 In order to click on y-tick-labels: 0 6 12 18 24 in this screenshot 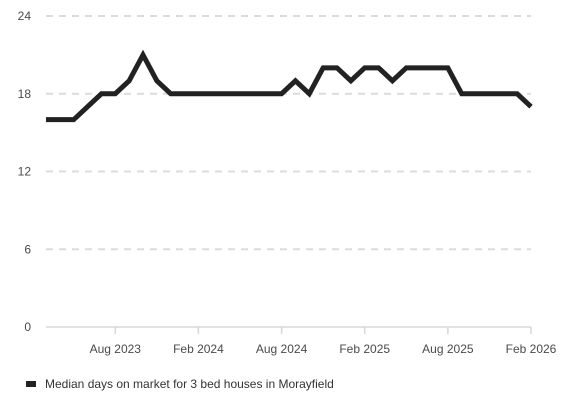, I will do `click(25, 171)`.